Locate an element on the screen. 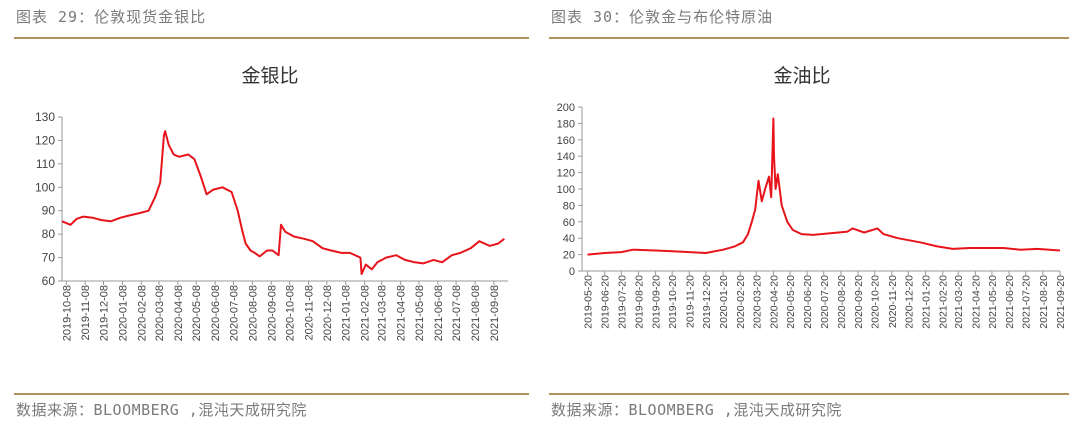  x-tick-label: 2020-01-08 is located at coordinates (123, 313).